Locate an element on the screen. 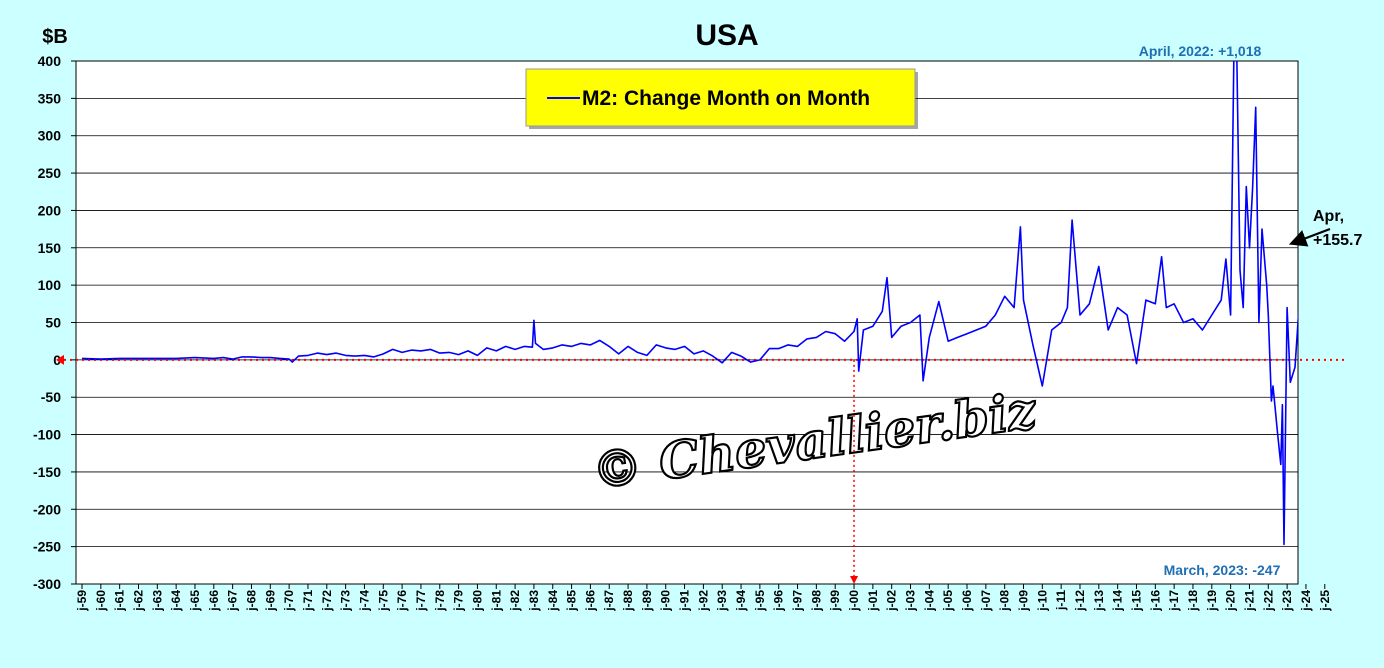 The width and height of the screenshot is (1384, 668). x-tick-label: j-04 is located at coordinates (929, 601).